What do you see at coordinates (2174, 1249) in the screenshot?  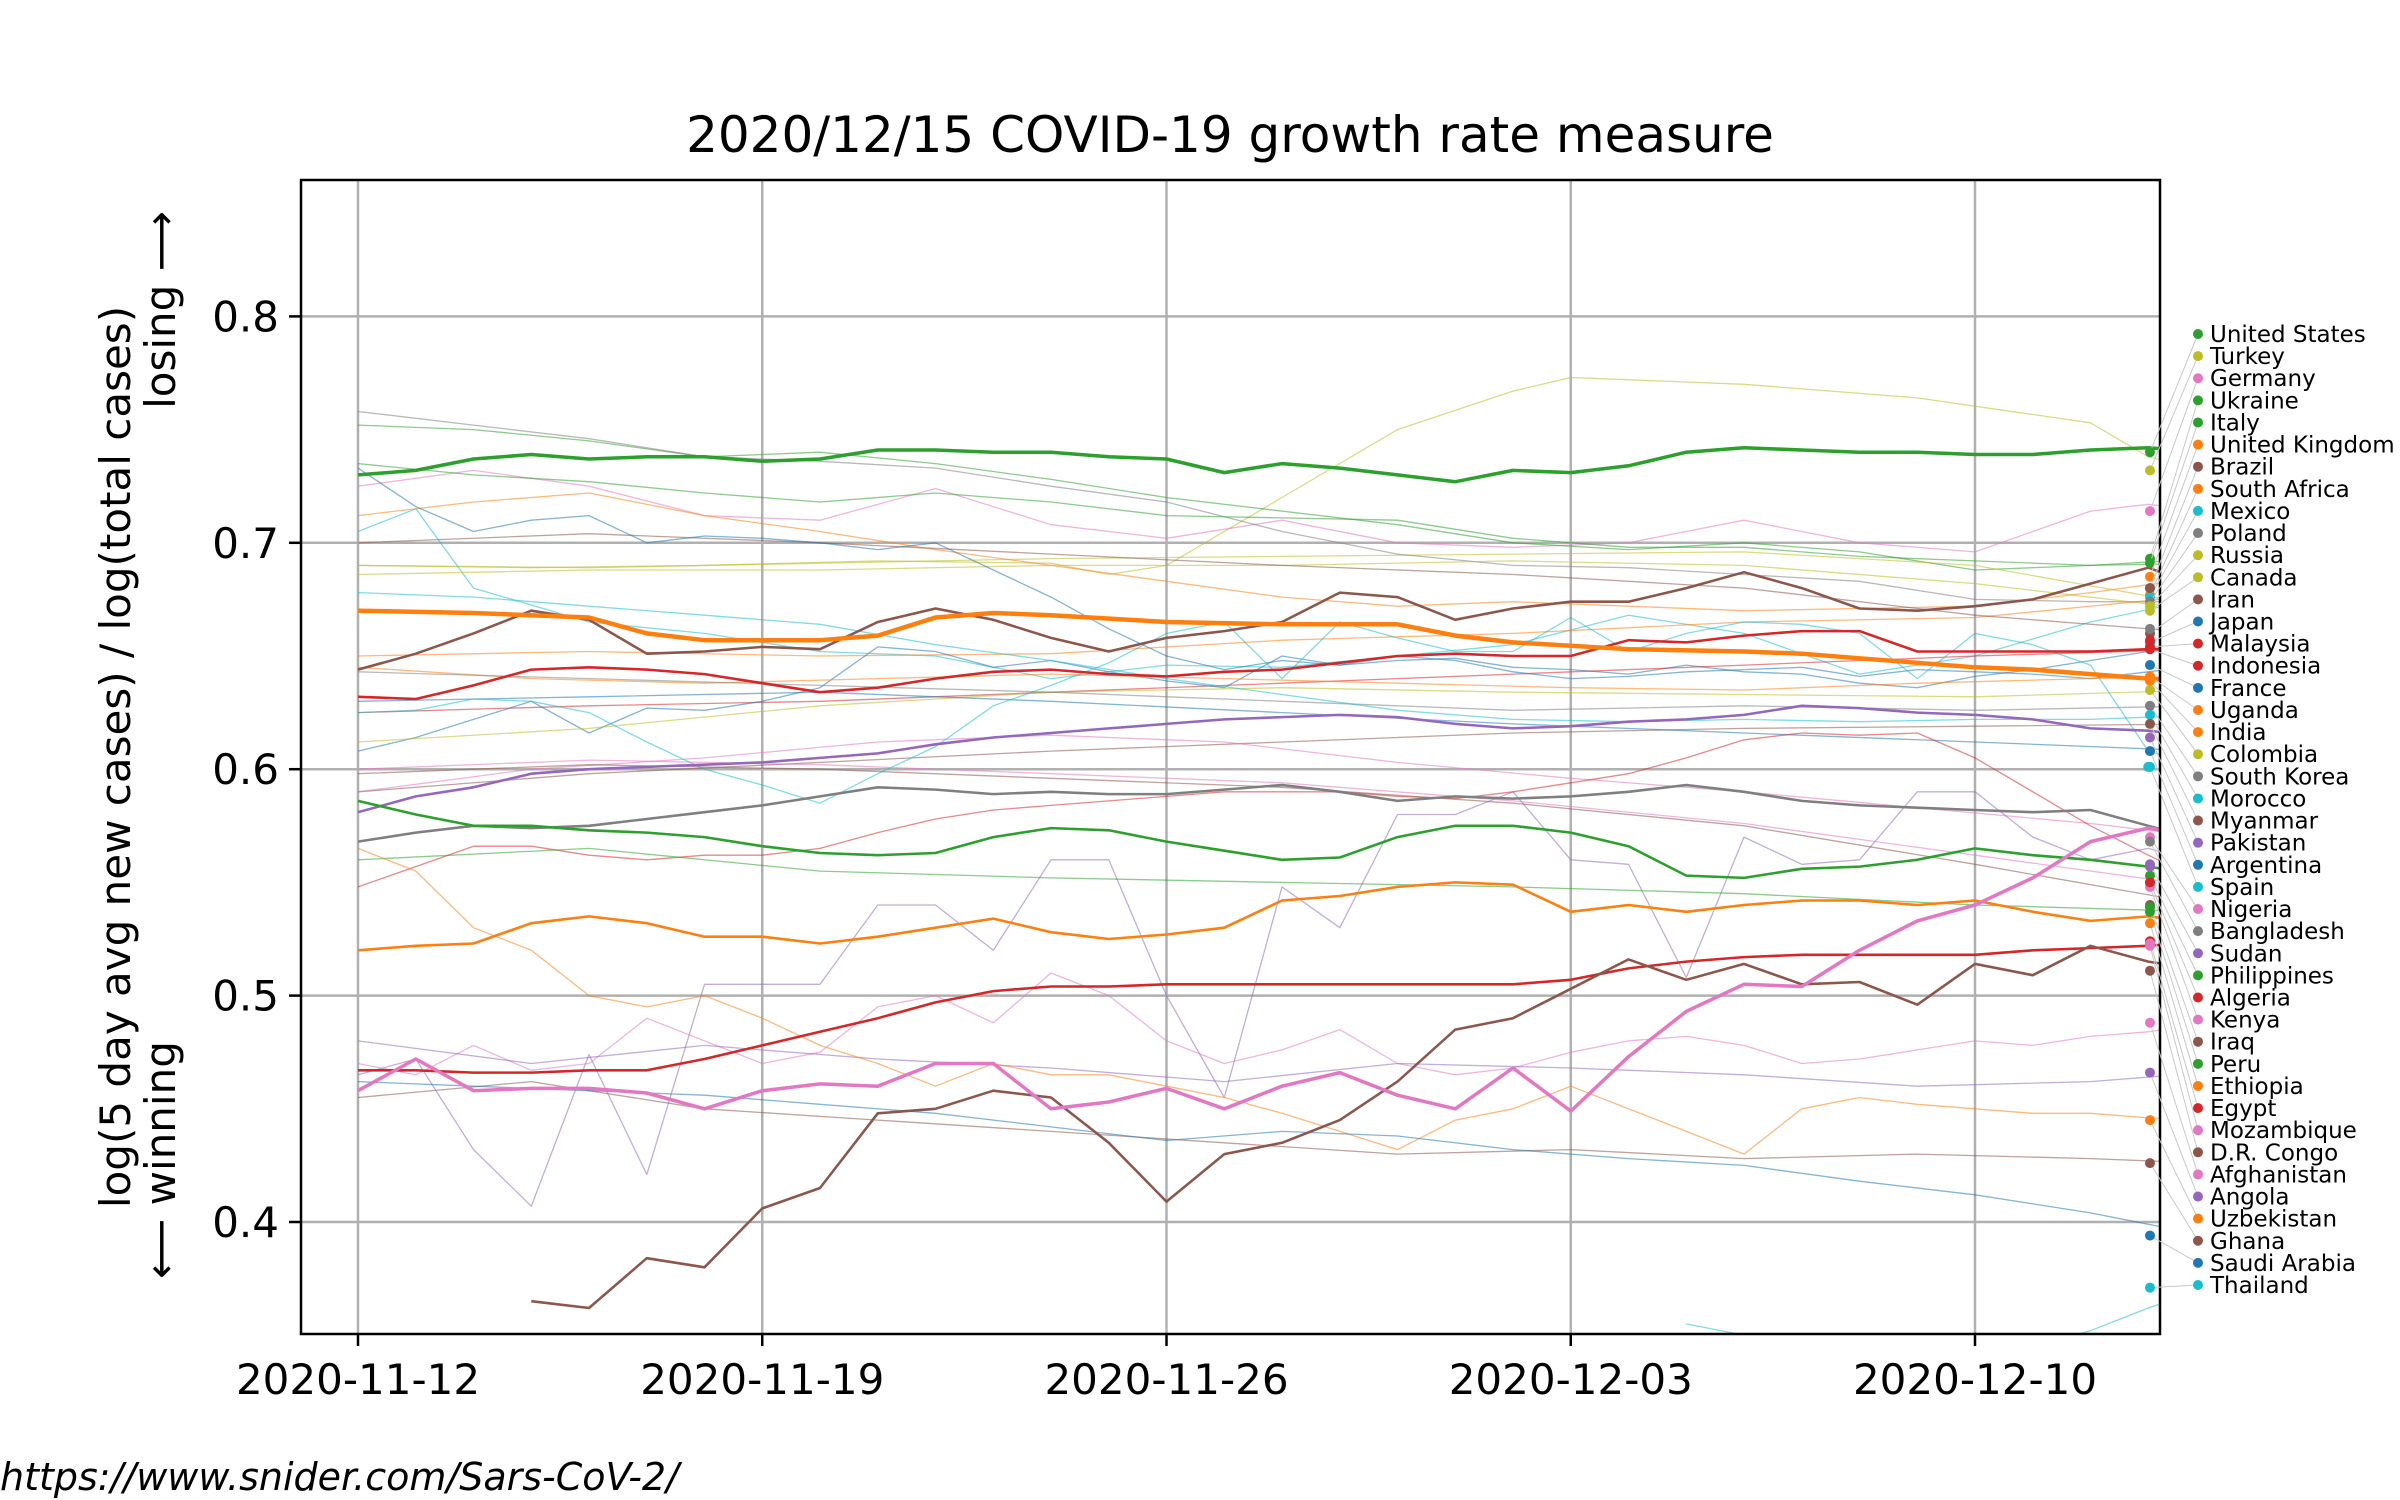 I see `legend-leader-saudi-arabia` at bounding box center [2174, 1249].